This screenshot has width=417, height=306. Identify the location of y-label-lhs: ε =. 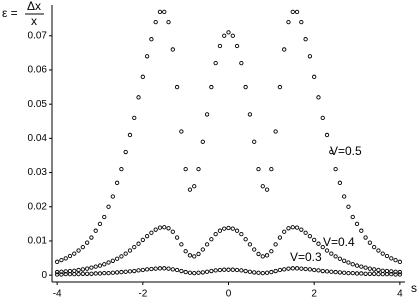
(10, 13).